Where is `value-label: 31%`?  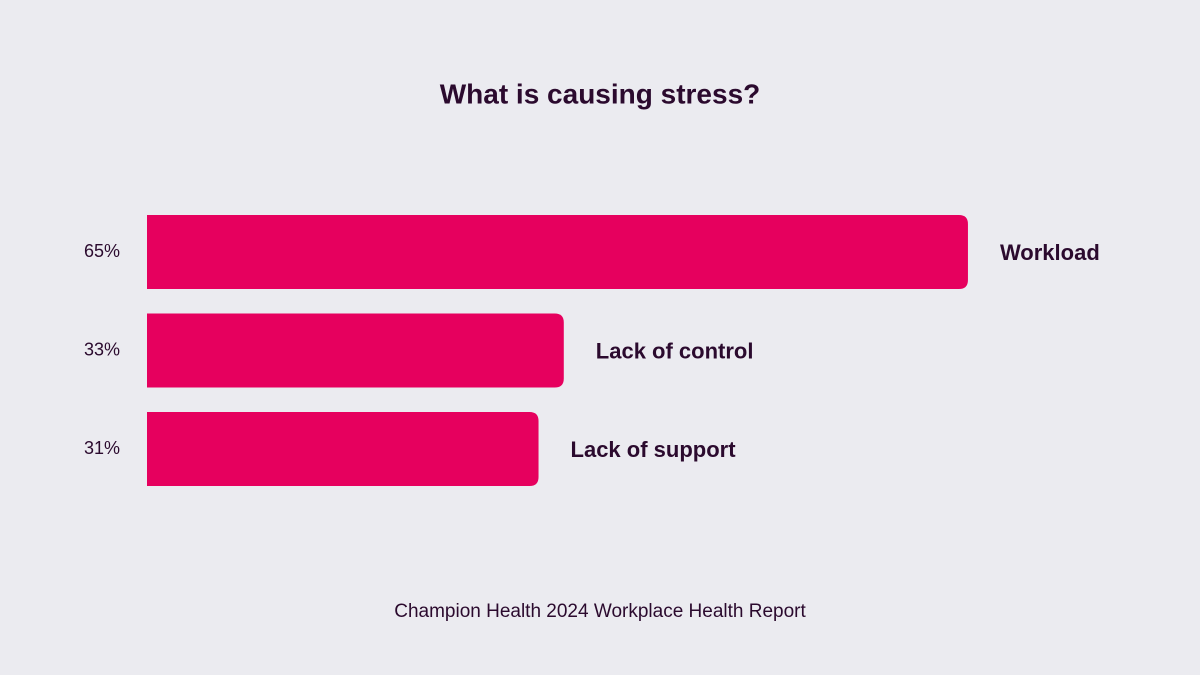
value-label: 31% is located at coordinates (102, 448).